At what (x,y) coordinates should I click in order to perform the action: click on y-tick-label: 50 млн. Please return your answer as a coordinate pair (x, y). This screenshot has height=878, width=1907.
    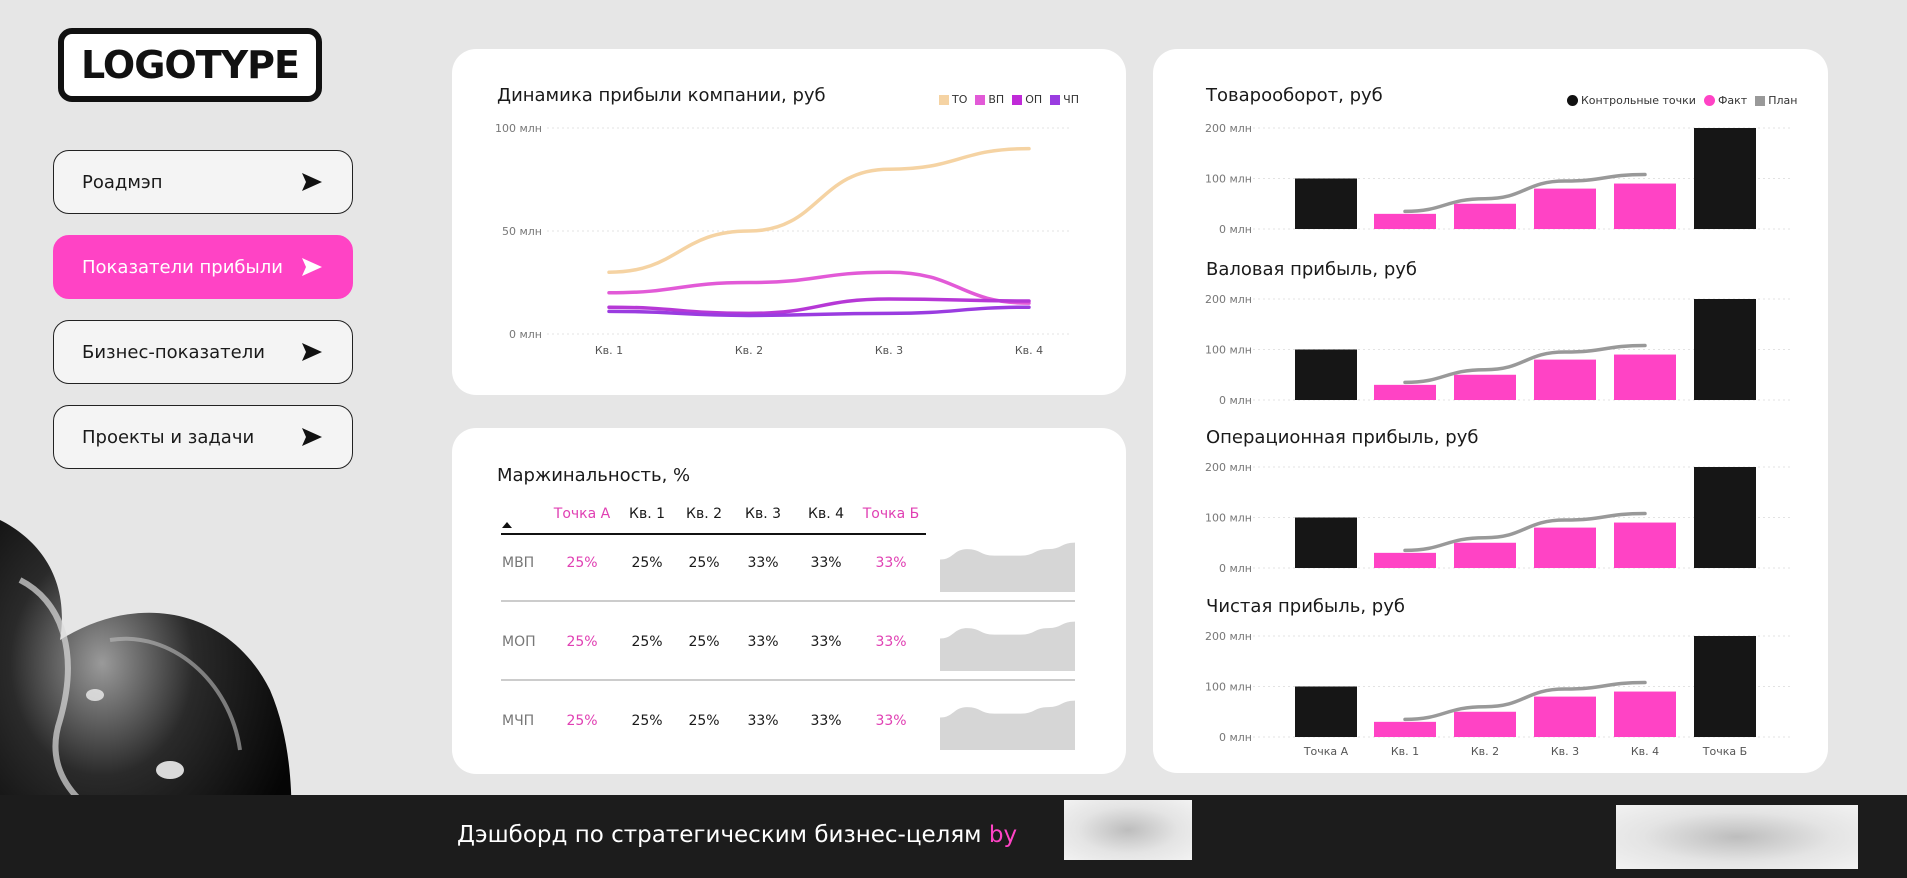
    Looking at the image, I should click on (522, 231).